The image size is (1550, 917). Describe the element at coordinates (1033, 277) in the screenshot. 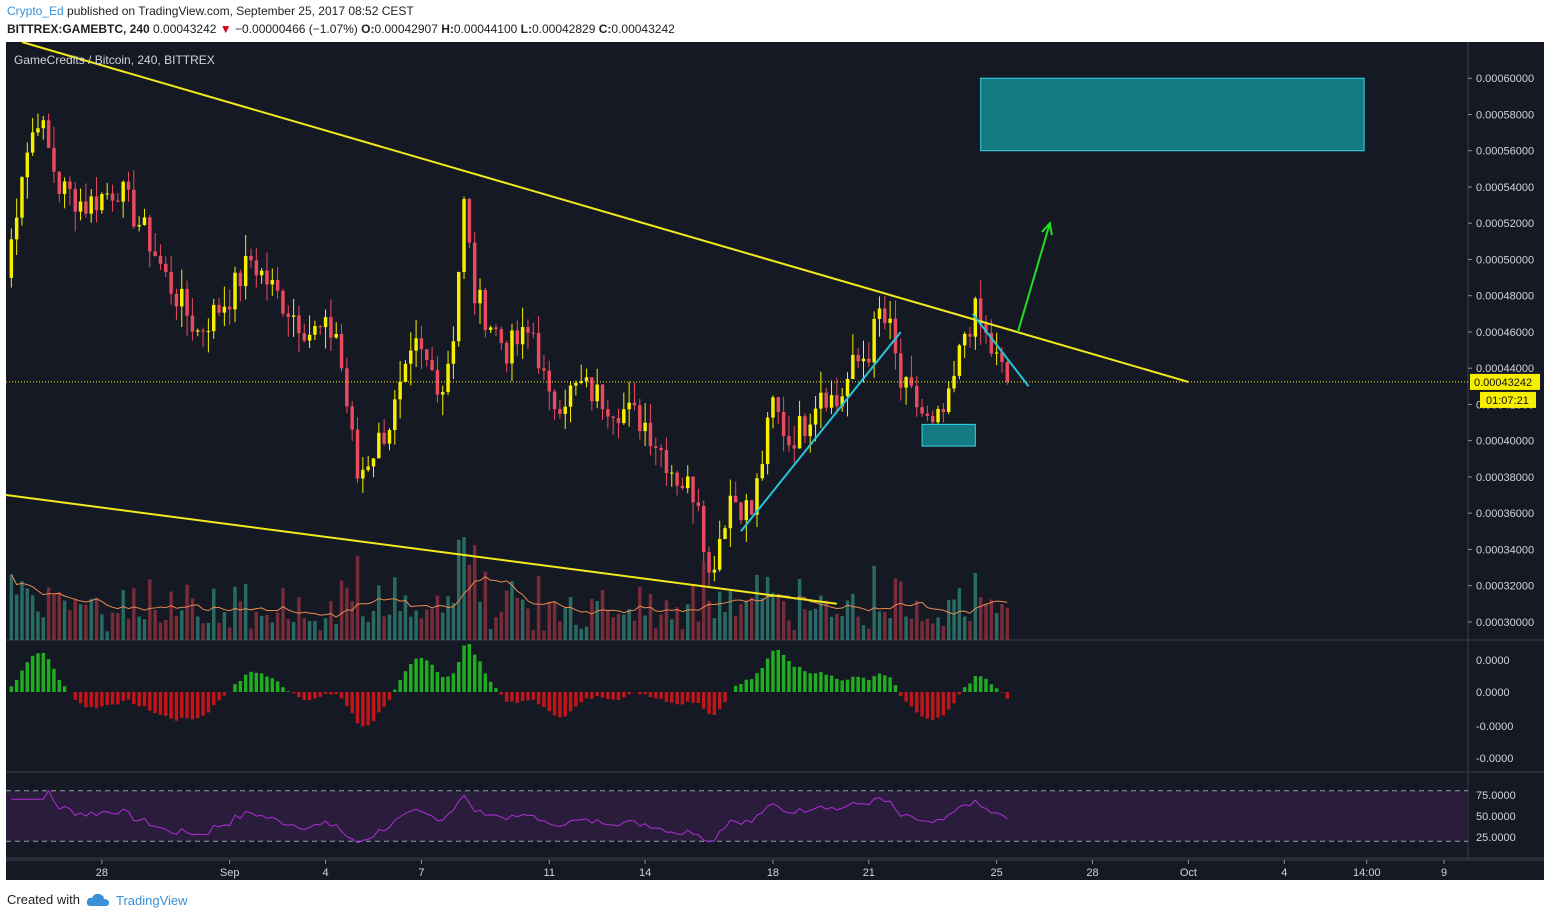

I see `breakout-arrow-shaft` at that location.